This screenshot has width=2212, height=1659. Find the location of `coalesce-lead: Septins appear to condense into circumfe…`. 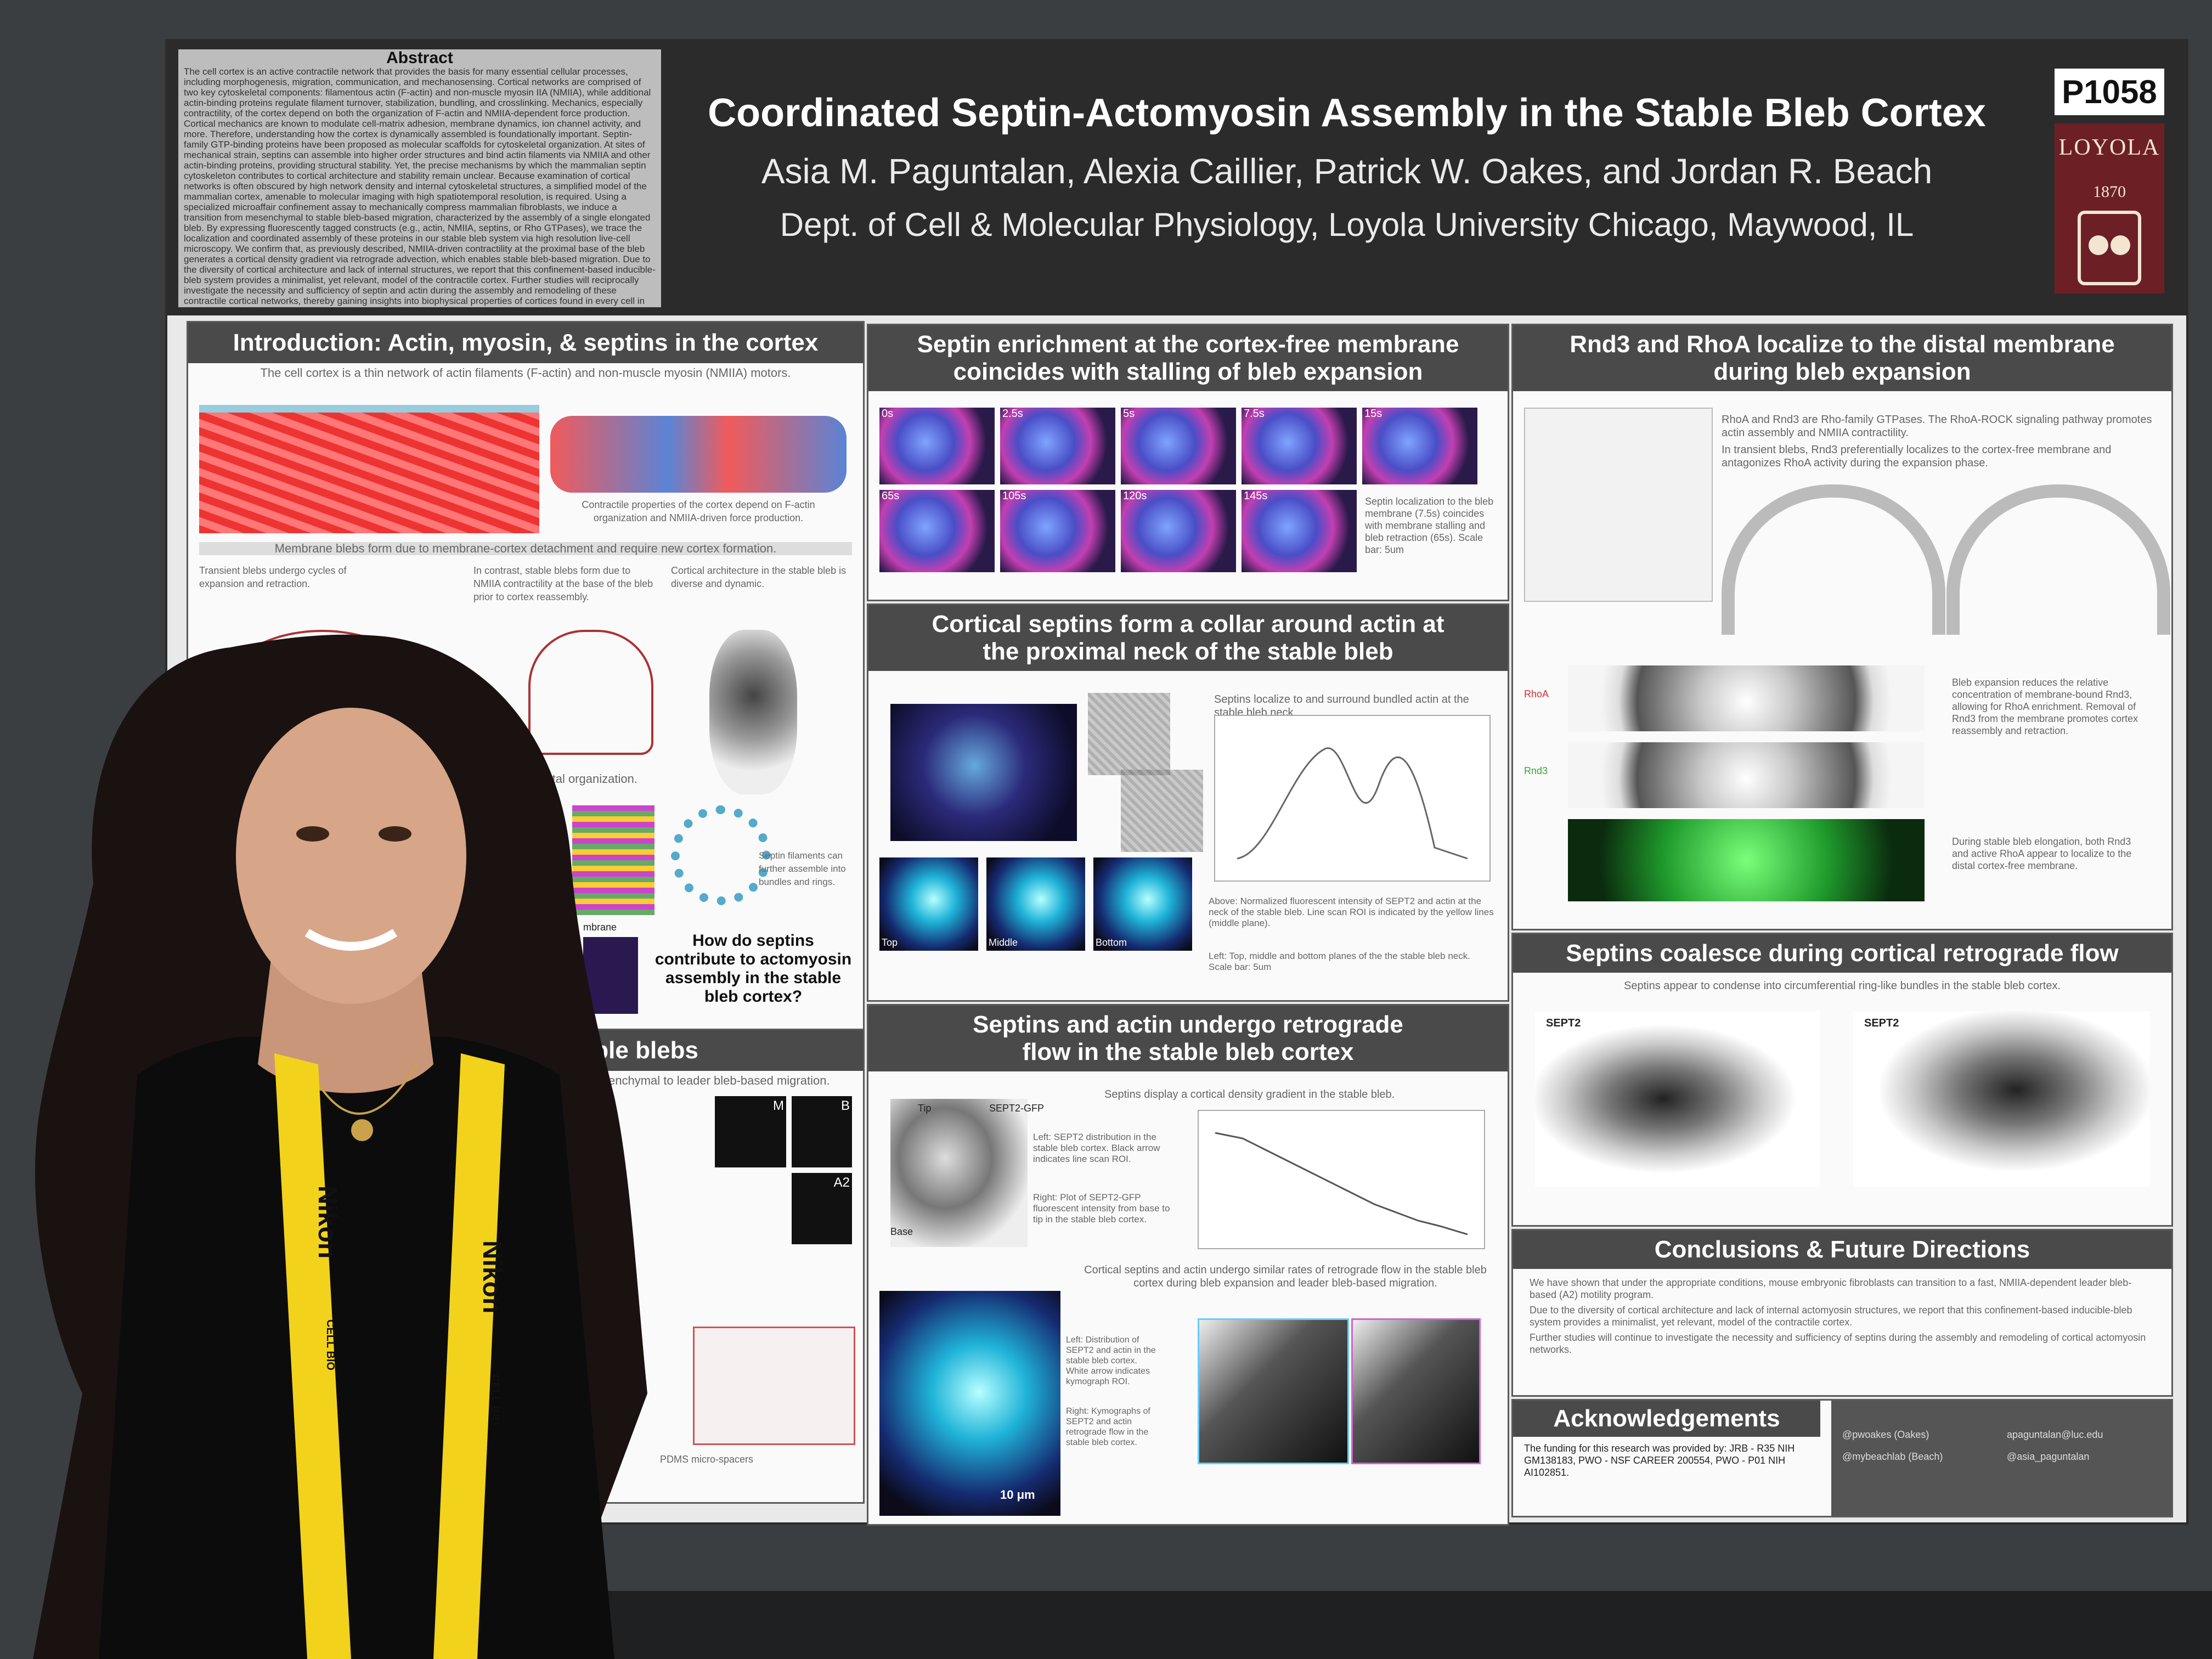

coalesce-lead: Septins appear to condense into circumfe… is located at coordinates (1842, 986).